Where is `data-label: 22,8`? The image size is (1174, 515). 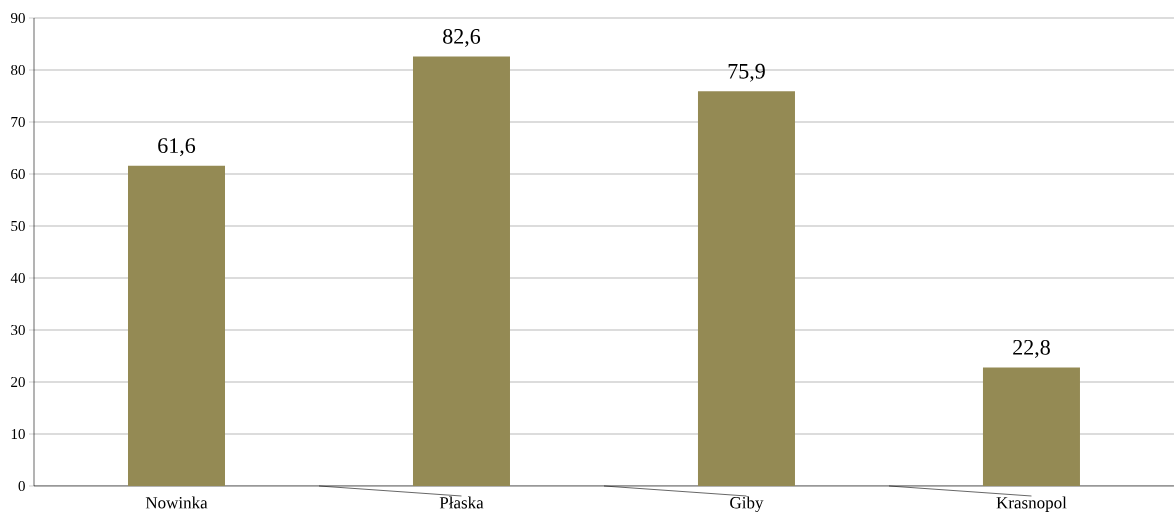 data-label: 22,8 is located at coordinates (1031, 348).